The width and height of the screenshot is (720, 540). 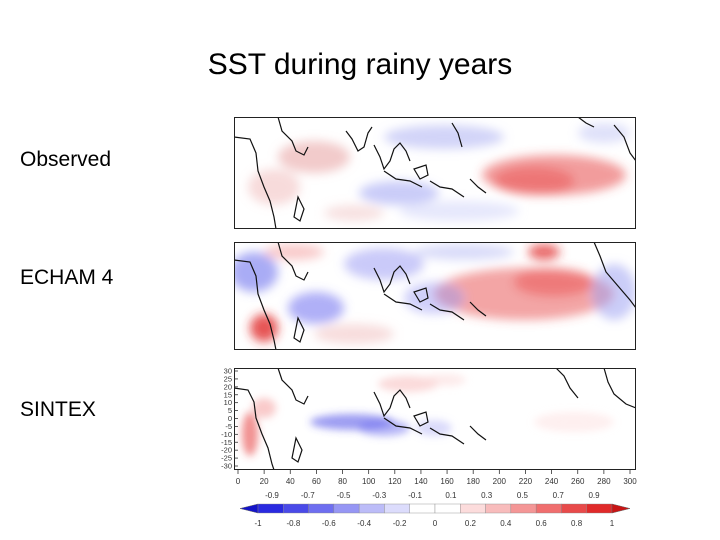 I want to click on lat-tick-label: -15, so click(x=226, y=442).